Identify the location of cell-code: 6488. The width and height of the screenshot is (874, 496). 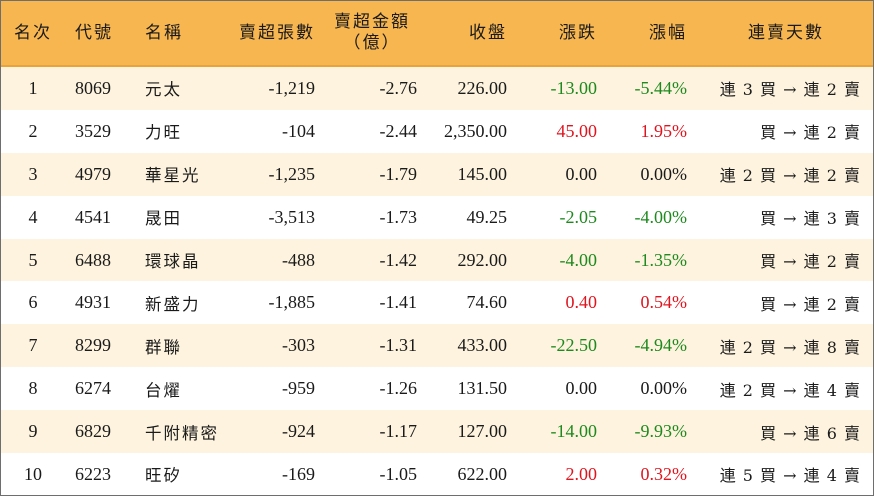
(100, 260).